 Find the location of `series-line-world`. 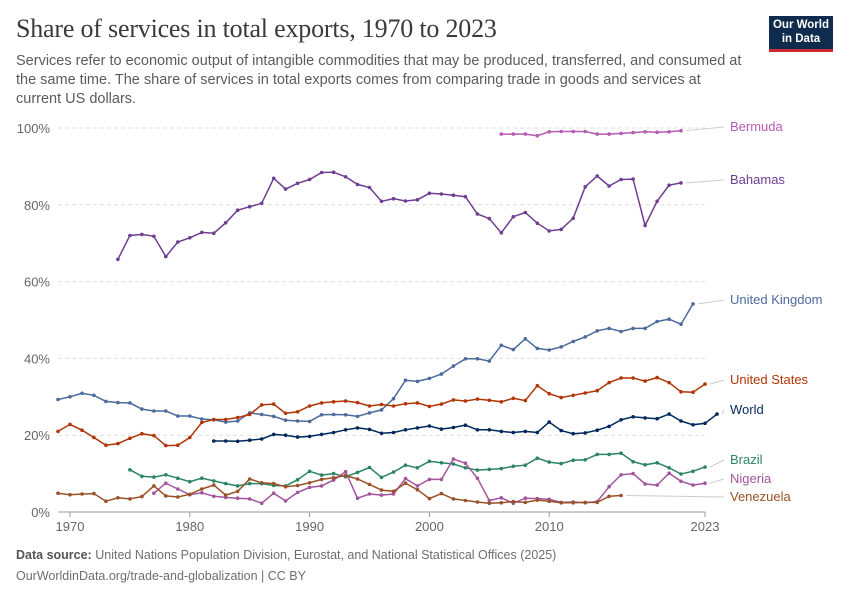

series-line-world is located at coordinates (465, 428).